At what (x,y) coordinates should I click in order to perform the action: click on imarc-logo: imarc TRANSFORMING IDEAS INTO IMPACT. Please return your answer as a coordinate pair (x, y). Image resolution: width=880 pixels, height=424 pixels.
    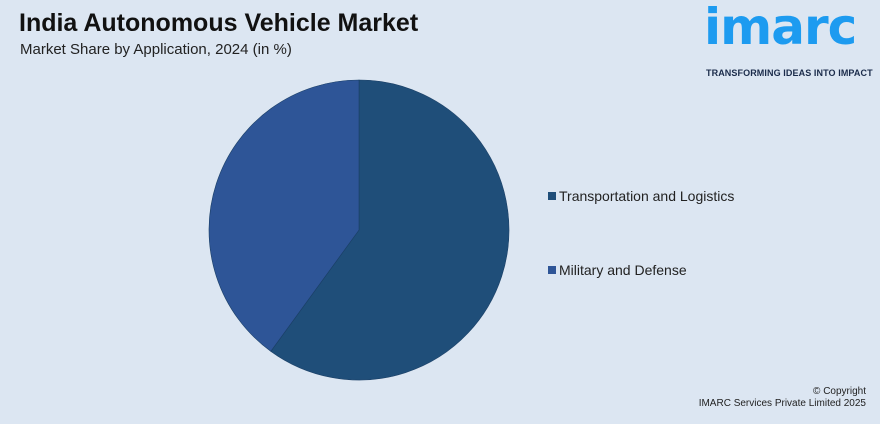
    Looking at the image, I should click on (789, 41).